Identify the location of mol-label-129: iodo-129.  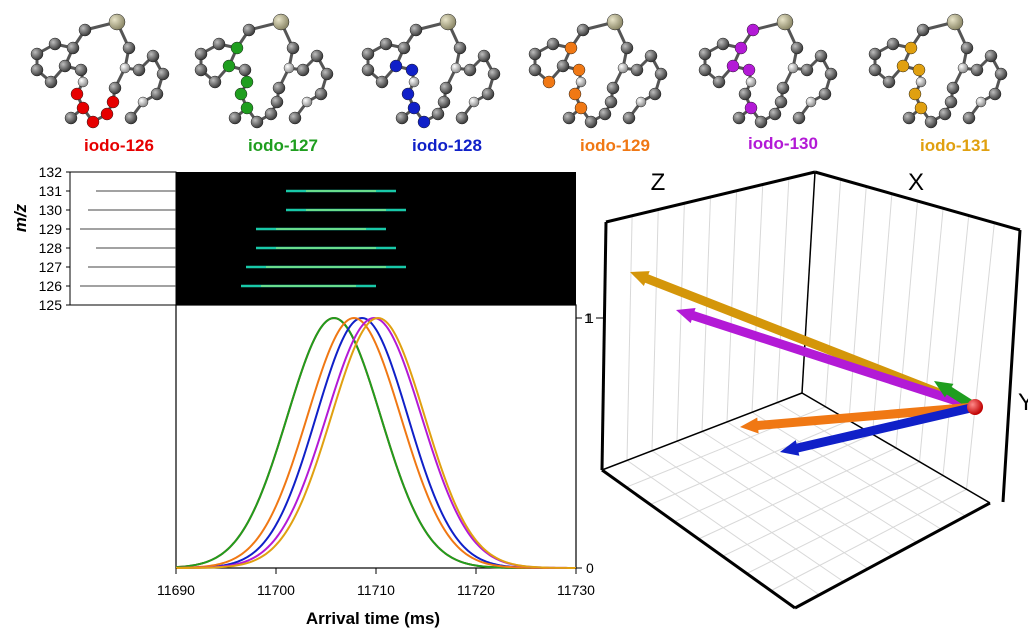
(615, 145).